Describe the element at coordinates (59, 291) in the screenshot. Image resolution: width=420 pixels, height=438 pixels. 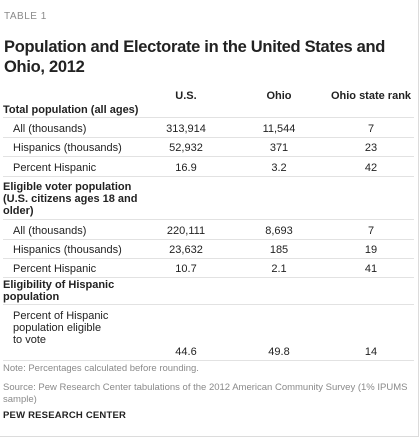
I see `section-heading-hispanic-eligibility: Eligibility of Hispanic population` at that location.